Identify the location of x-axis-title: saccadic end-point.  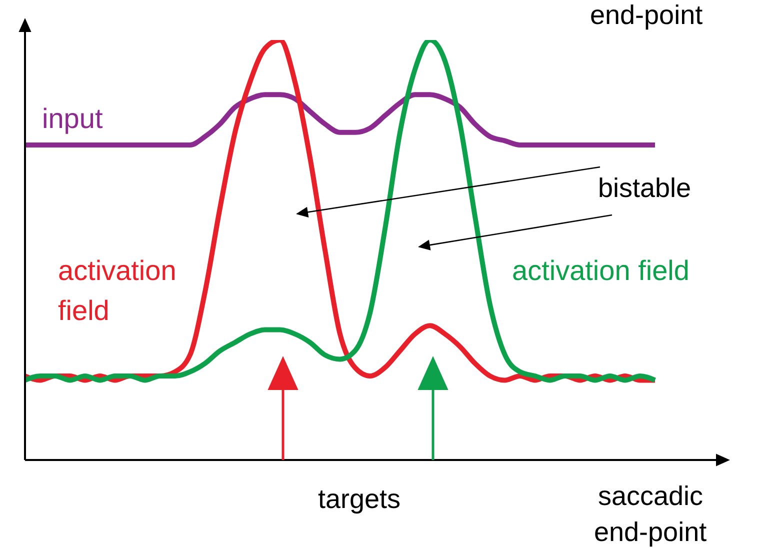
(651, 514).